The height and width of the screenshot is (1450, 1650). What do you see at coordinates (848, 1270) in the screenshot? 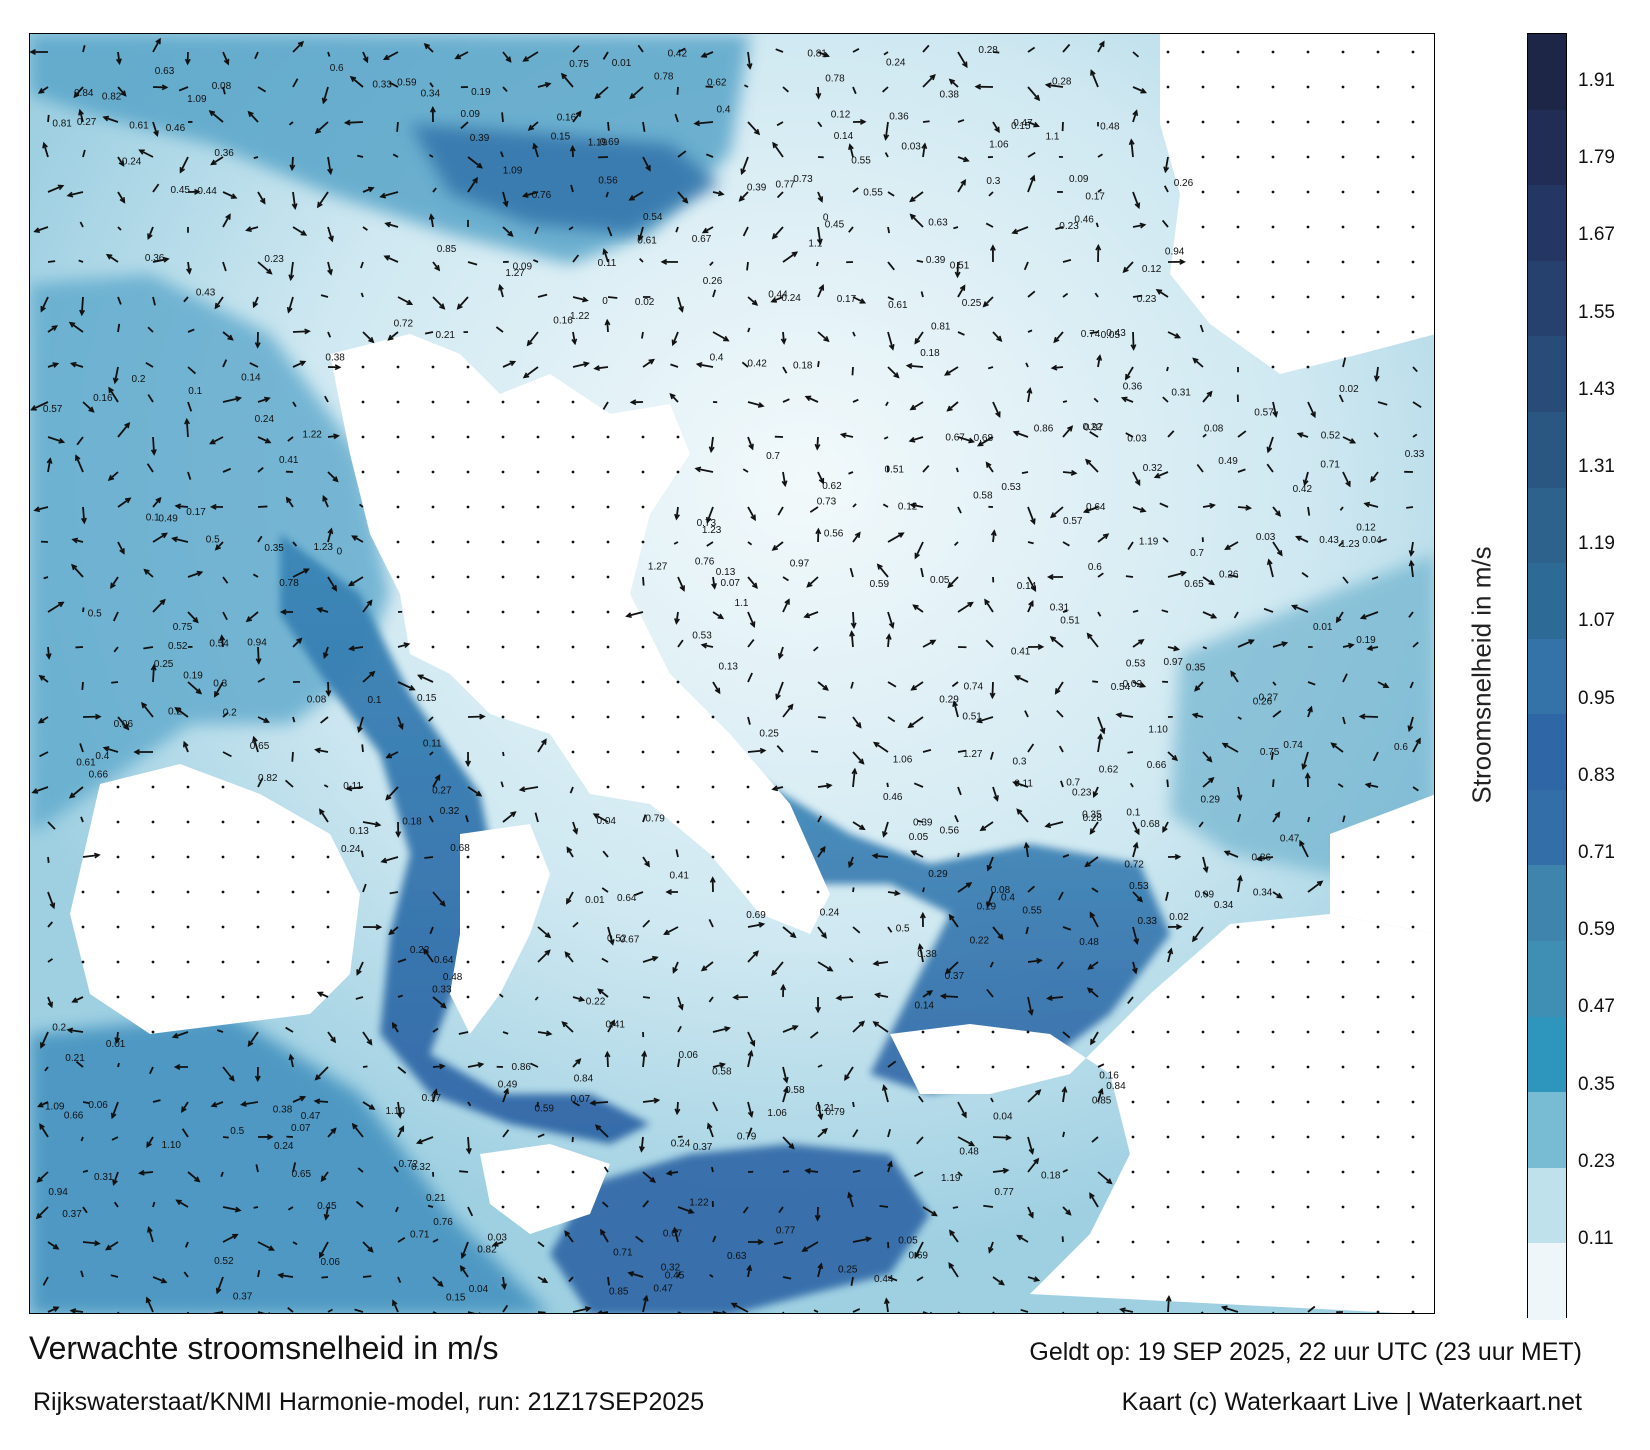
I see `speed-label: 0.25` at bounding box center [848, 1270].